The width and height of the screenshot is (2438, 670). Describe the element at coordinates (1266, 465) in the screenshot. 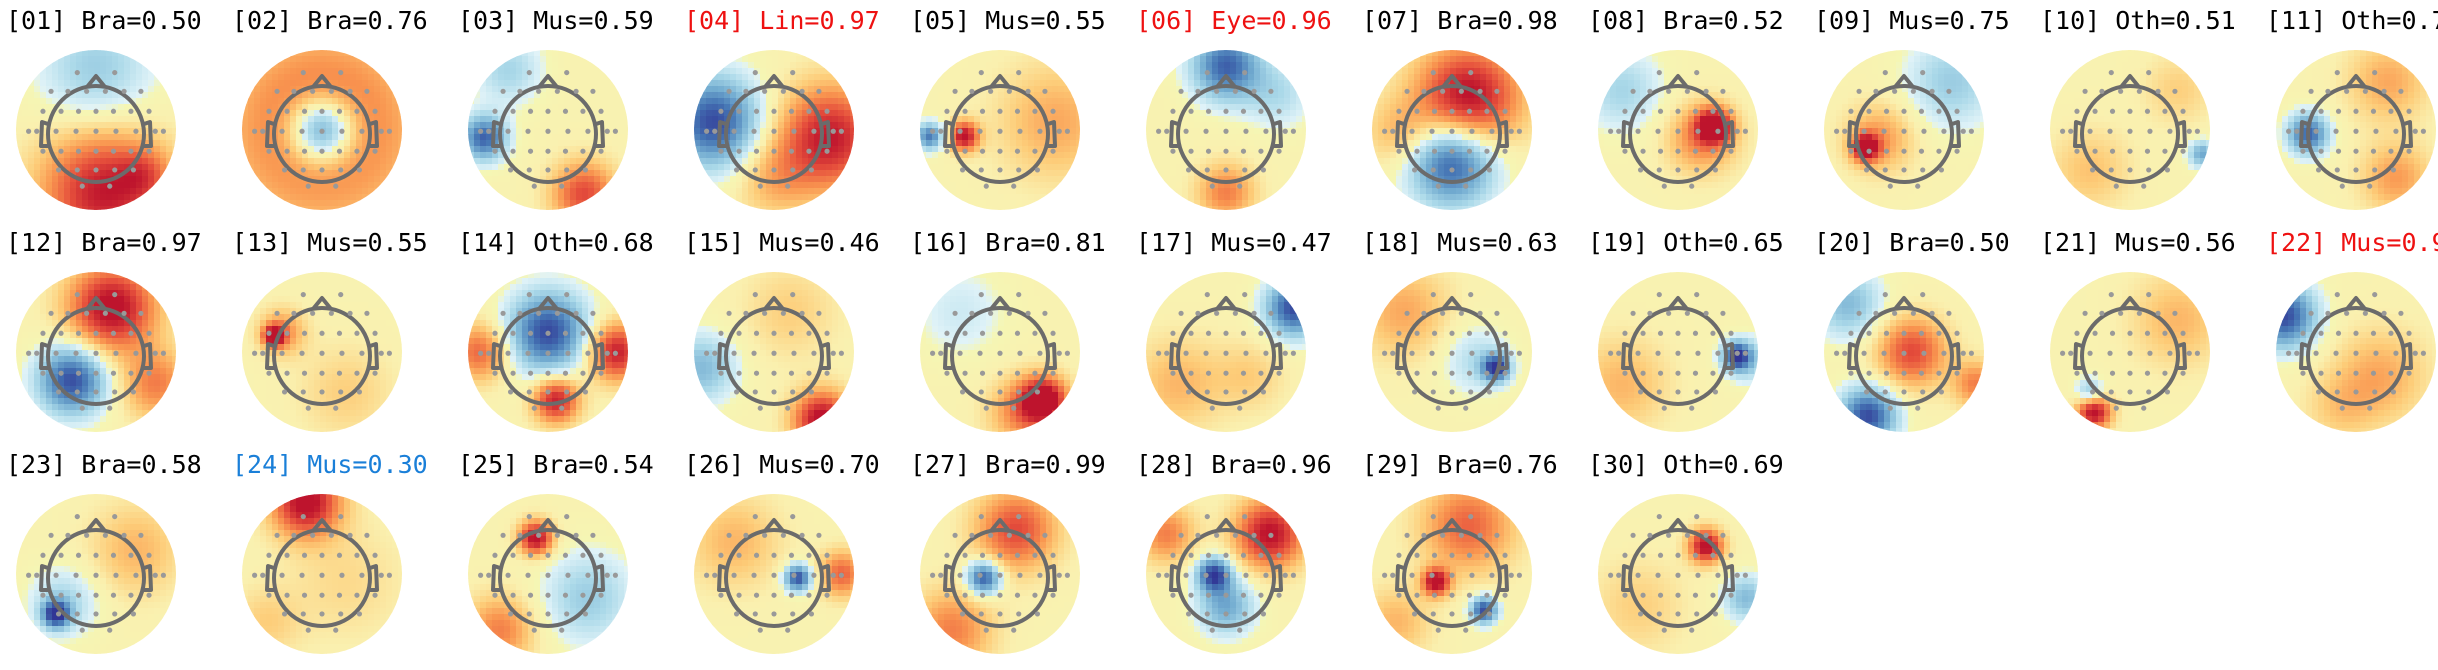

I see `component-label: [28] Bra=0.96` at that location.